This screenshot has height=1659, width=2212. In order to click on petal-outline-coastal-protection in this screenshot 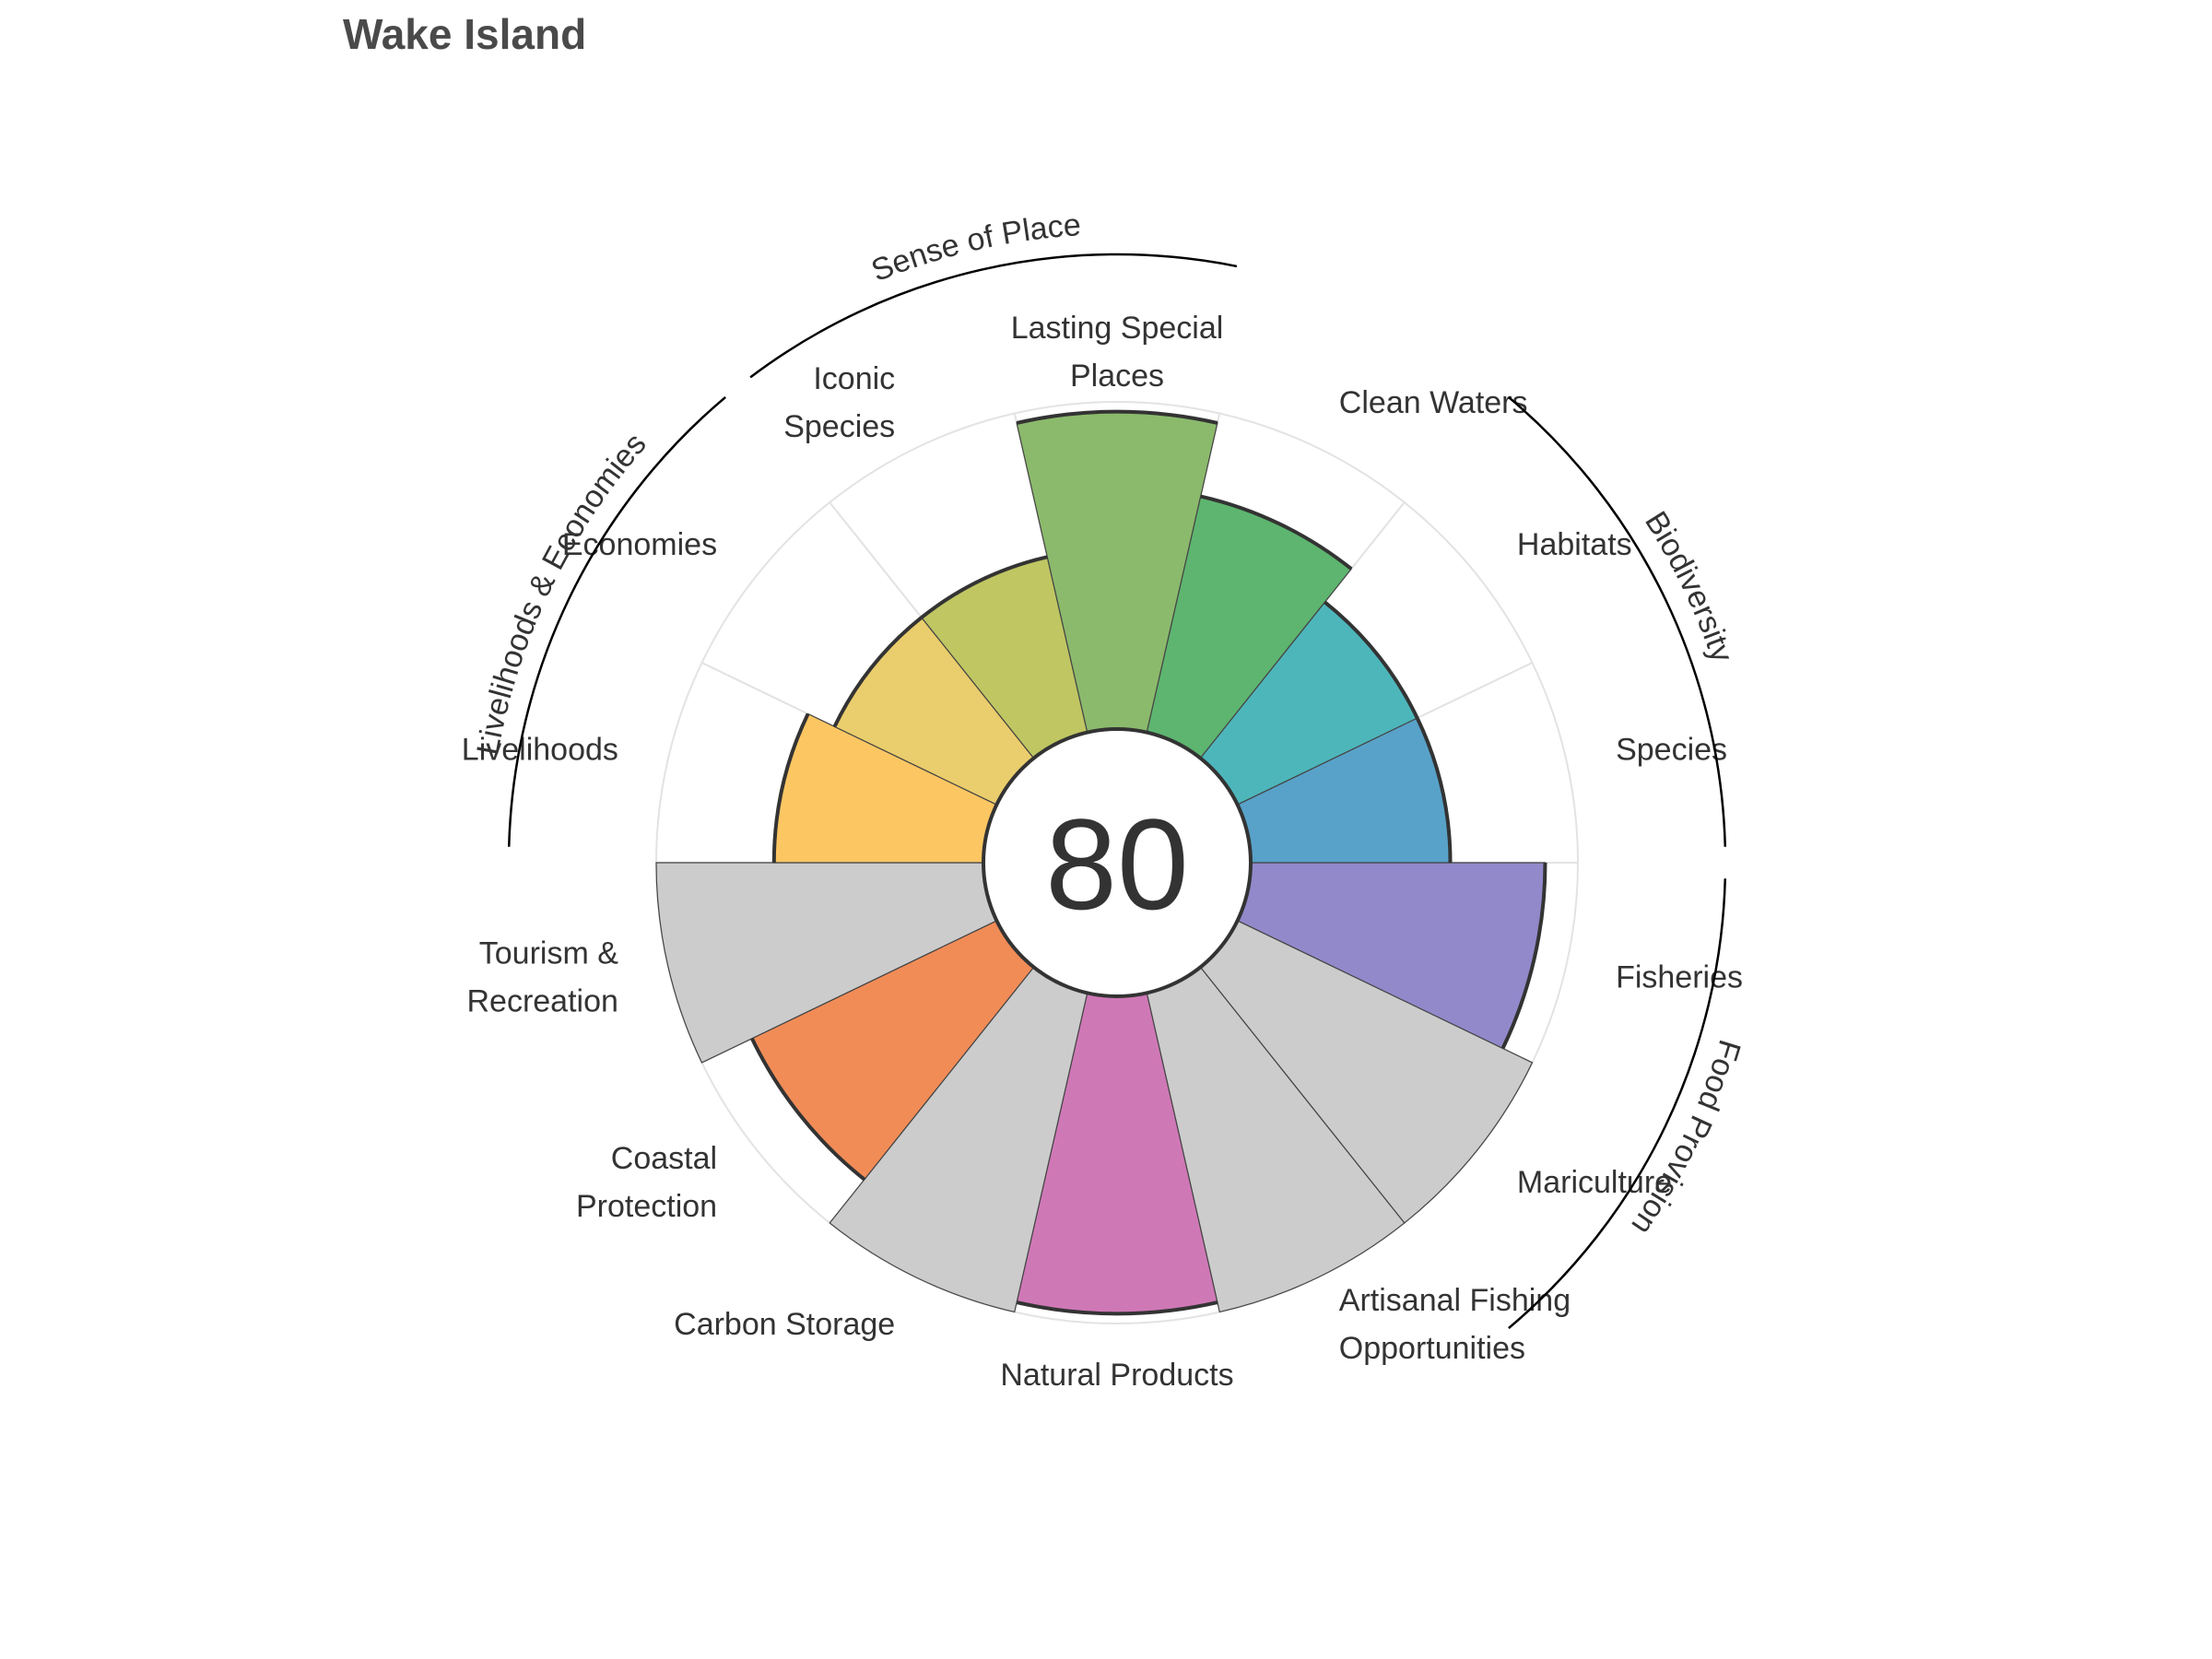, I will do `click(808, 1109)`.